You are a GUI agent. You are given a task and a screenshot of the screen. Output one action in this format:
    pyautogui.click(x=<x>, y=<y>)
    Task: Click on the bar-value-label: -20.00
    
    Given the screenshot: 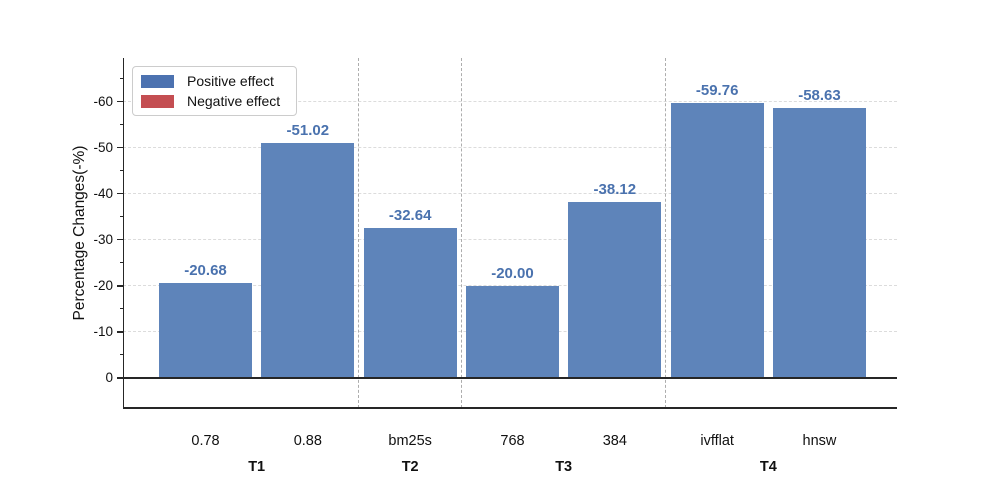 What is the action you would take?
    pyautogui.click(x=512, y=273)
    